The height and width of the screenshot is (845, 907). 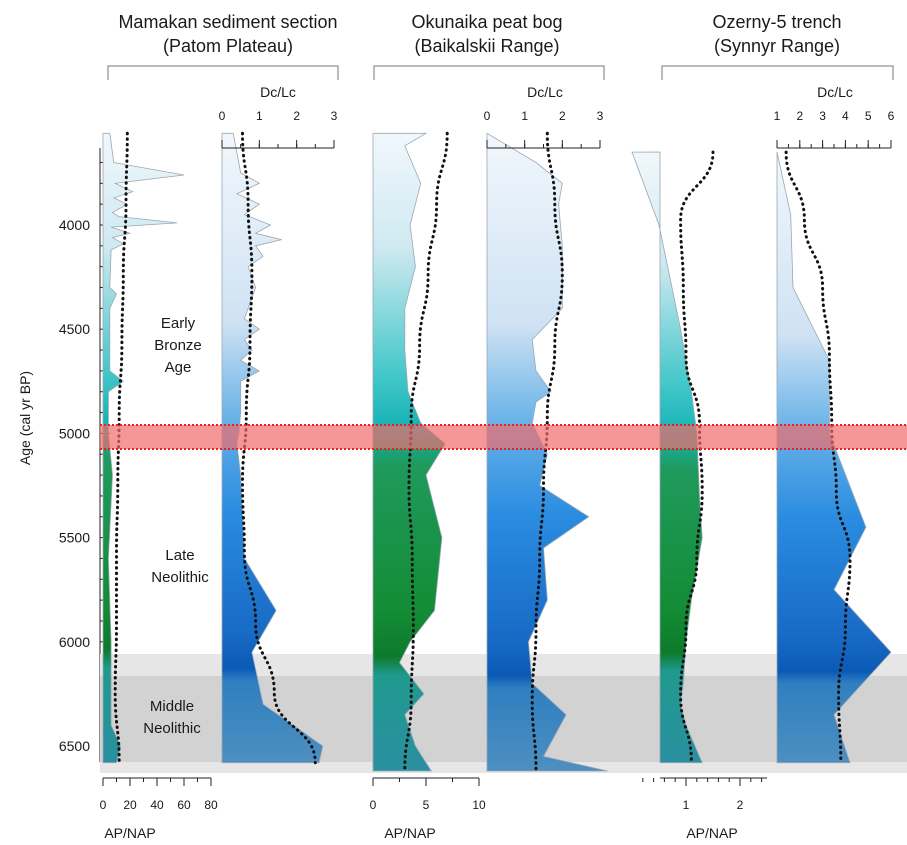 What do you see at coordinates (486, 22) in the screenshot?
I see `site-2-title: Okunaika peat bog` at bounding box center [486, 22].